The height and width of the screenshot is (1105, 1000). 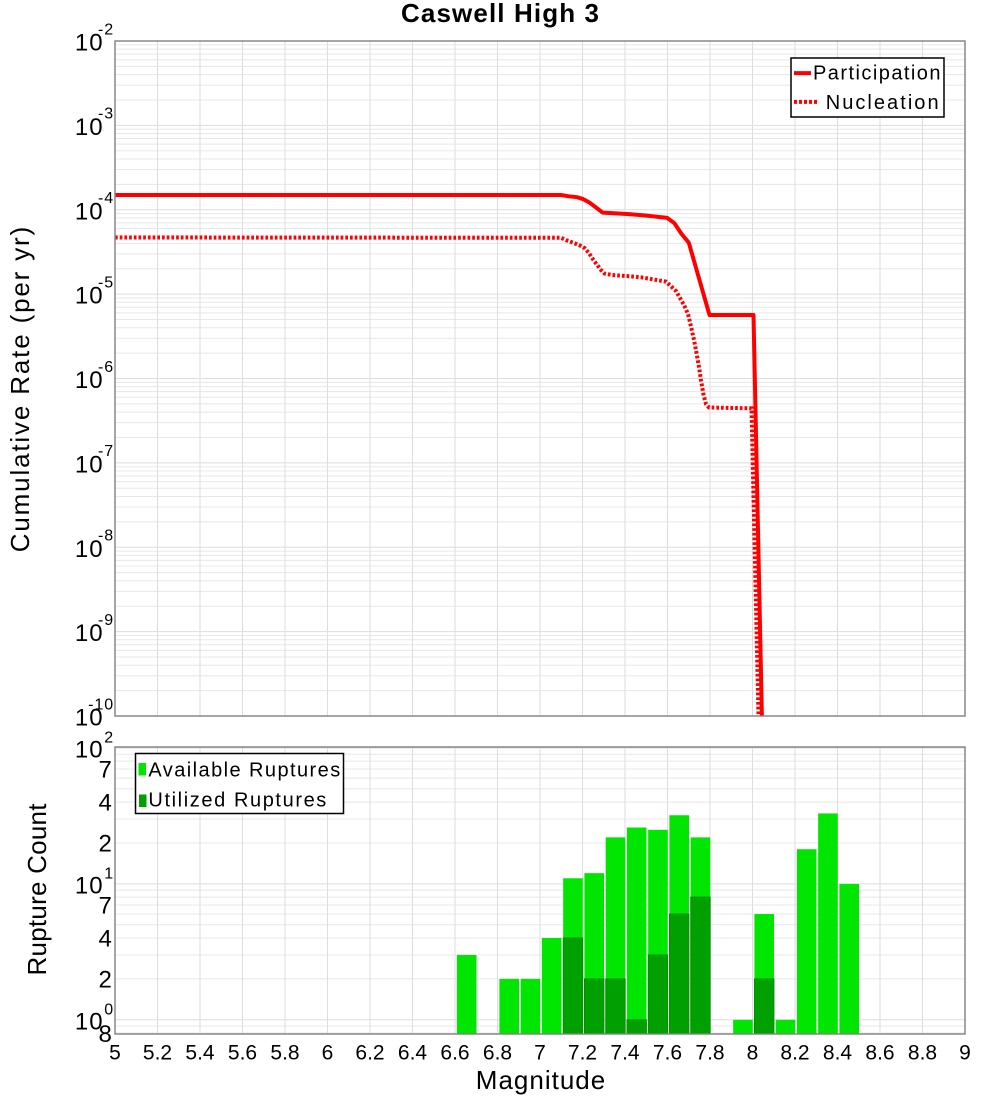 What do you see at coordinates (284, 1053) in the screenshot?
I see `svg-text: 5.8` at bounding box center [284, 1053].